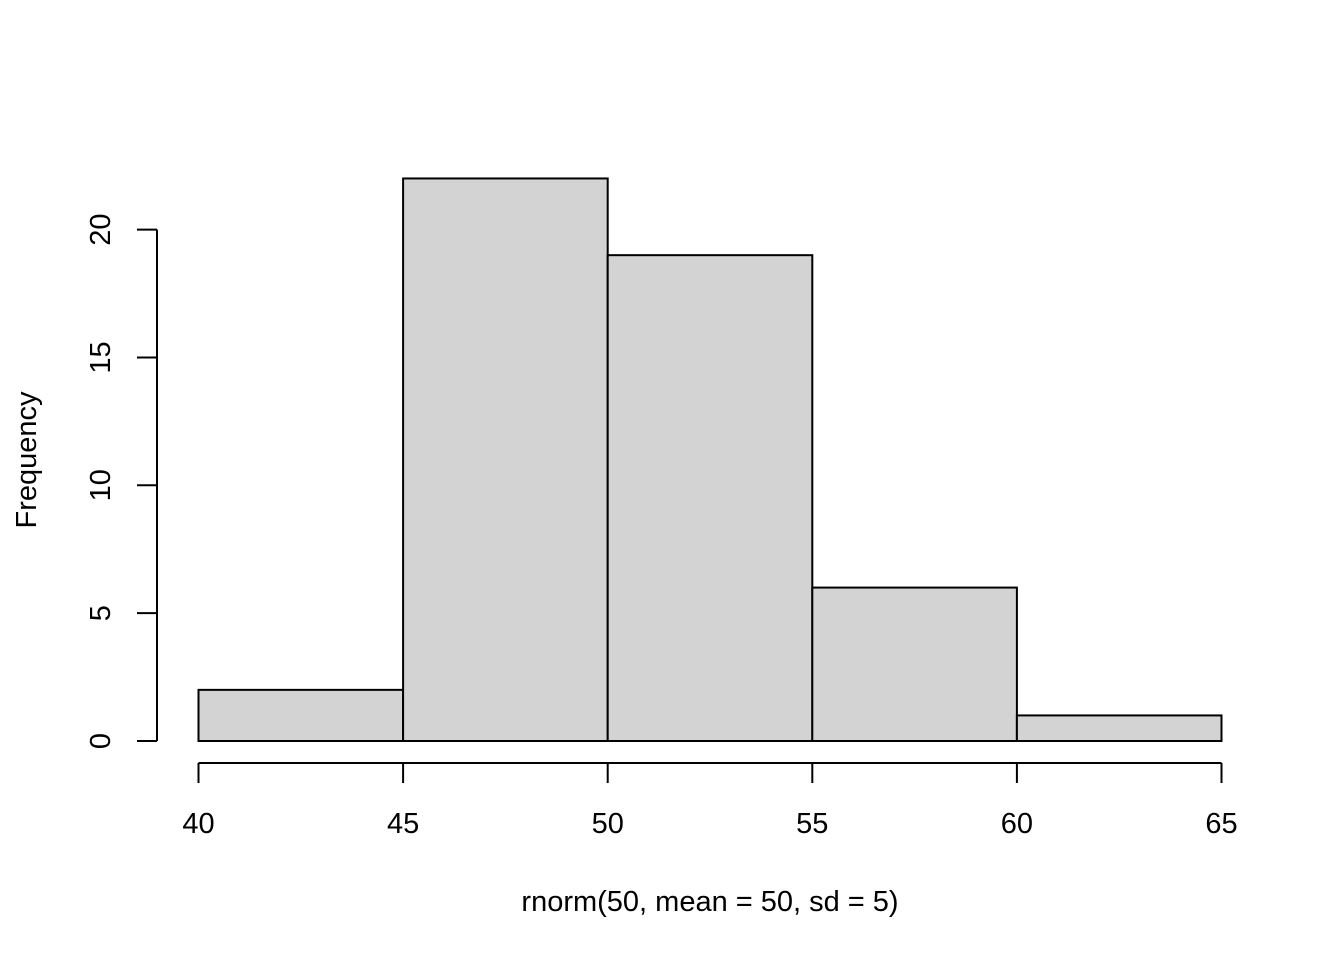  What do you see at coordinates (608, 824) in the screenshot?
I see `x-tick-label: 50` at bounding box center [608, 824].